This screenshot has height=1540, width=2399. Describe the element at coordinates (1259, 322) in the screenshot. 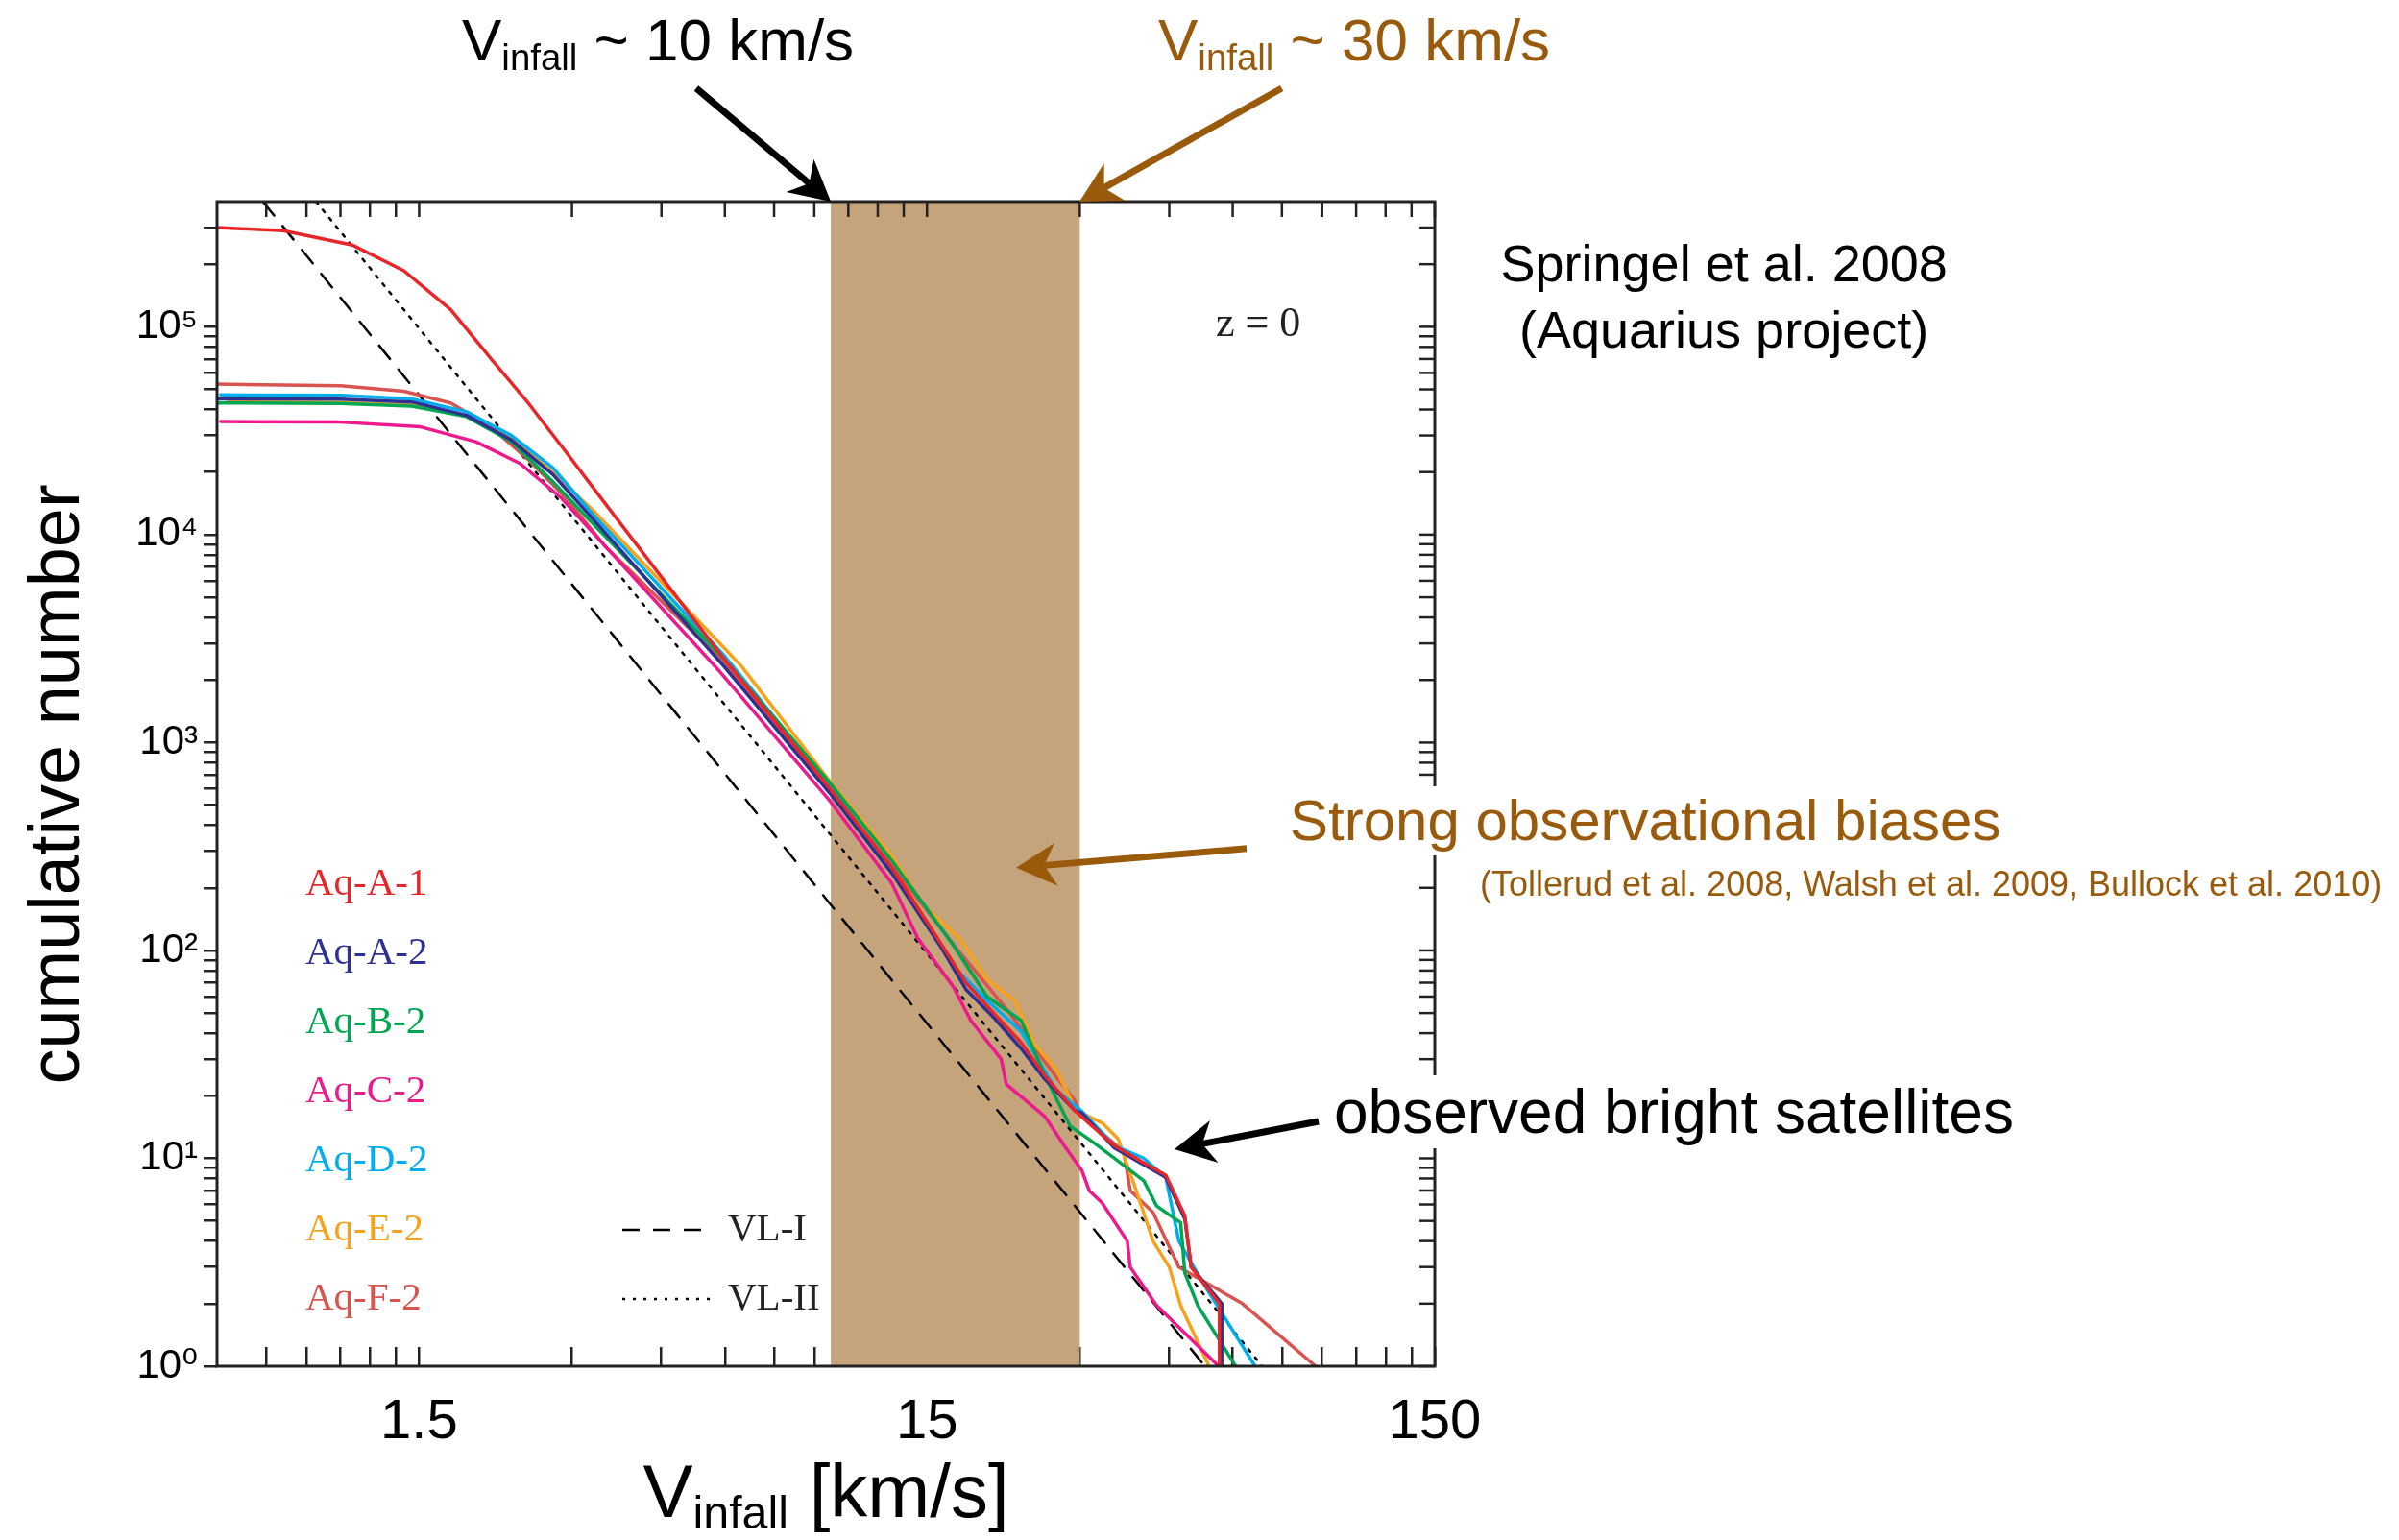

I see `annotation: z = 0` at that location.